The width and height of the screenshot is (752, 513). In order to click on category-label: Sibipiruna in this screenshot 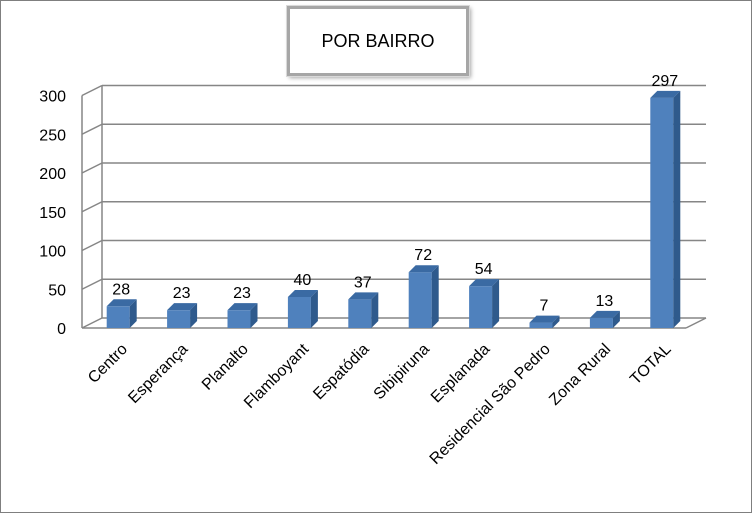, I will do `click(402, 372)`.